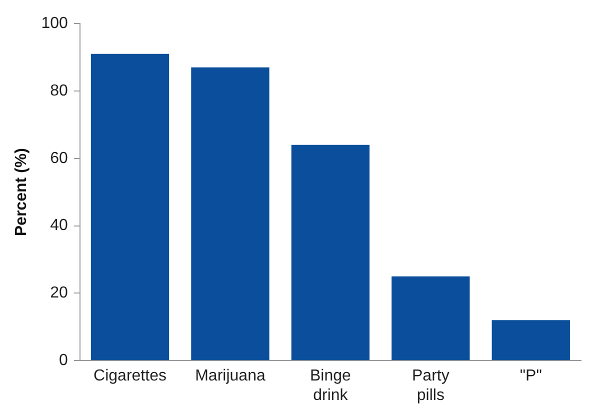 Image resolution: width=595 pixels, height=419 pixels. Describe the element at coordinates (54, 23) in the screenshot. I see `y-tick-label: 100` at that location.